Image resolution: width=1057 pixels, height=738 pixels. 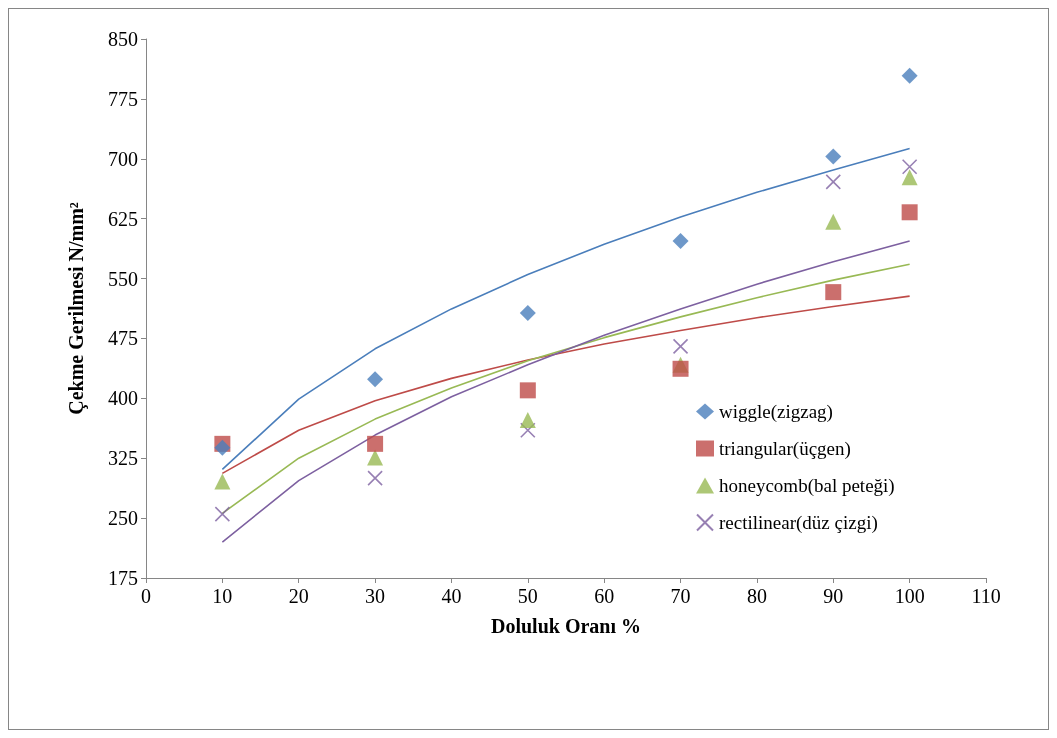 What do you see at coordinates (123, 518) in the screenshot?
I see `y-tick-label: 250` at bounding box center [123, 518].